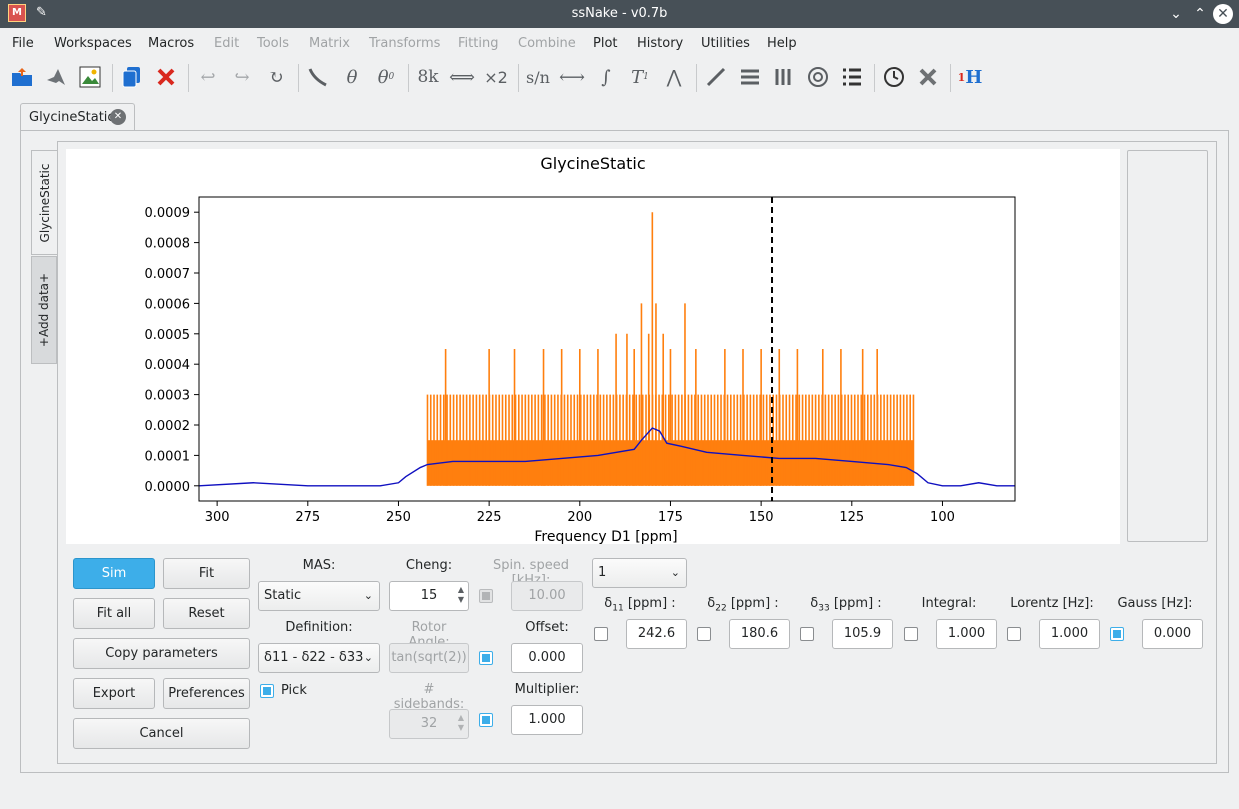 The height and width of the screenshot is (809, 1239). I want to click on redo-icon: ↪, so click(242, 77).